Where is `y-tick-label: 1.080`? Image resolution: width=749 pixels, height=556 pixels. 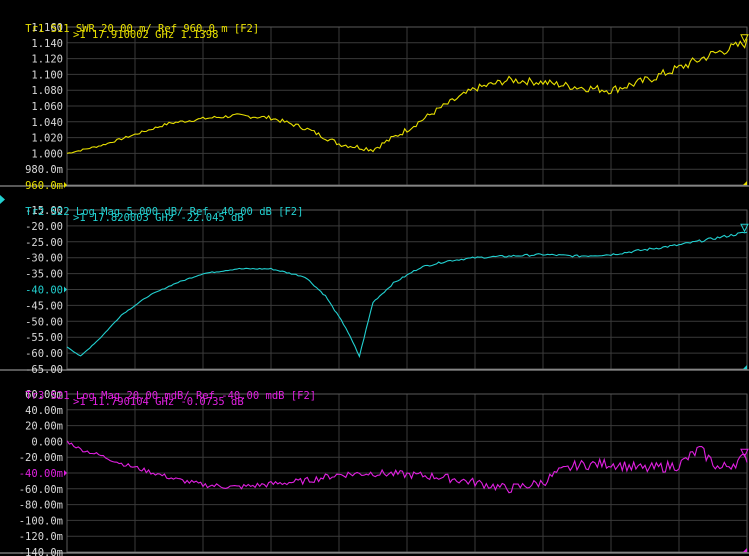
y-tick-label: 1.080 is located at coordinates (47, 91).